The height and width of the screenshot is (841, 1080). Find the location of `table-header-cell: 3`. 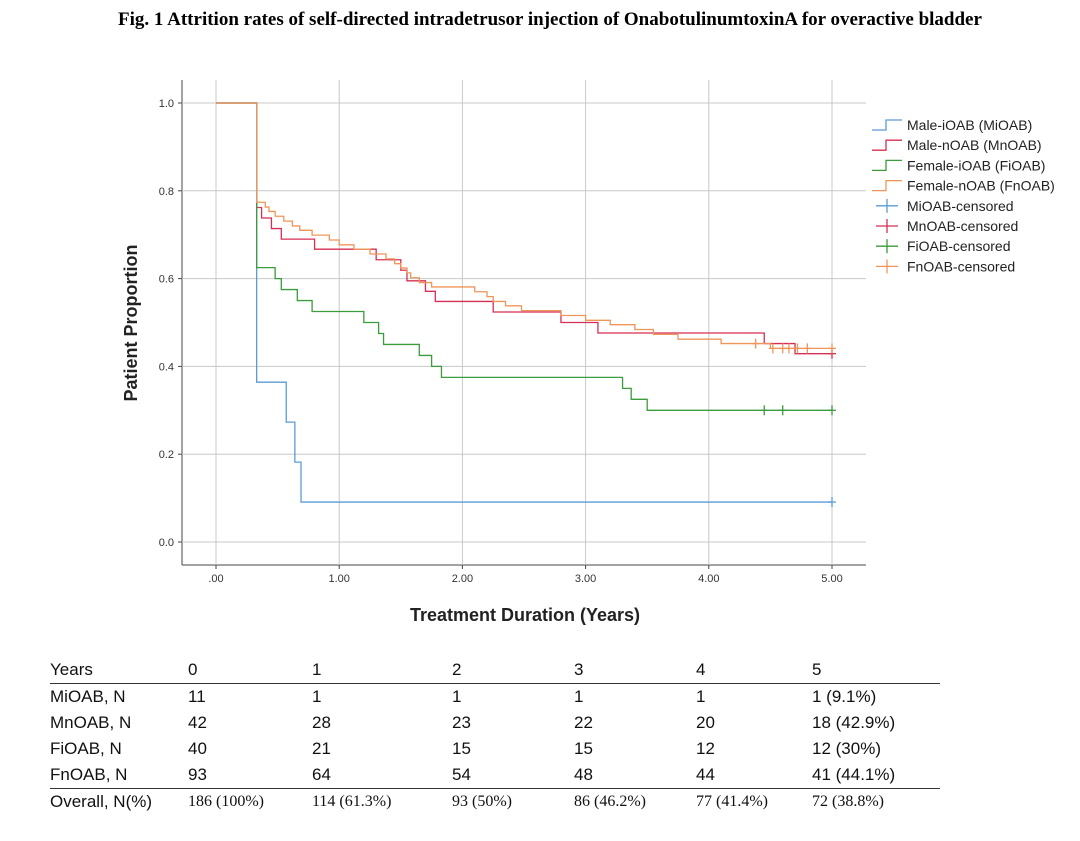

table-header-cell: 3 is located at coordinates (579, 669).